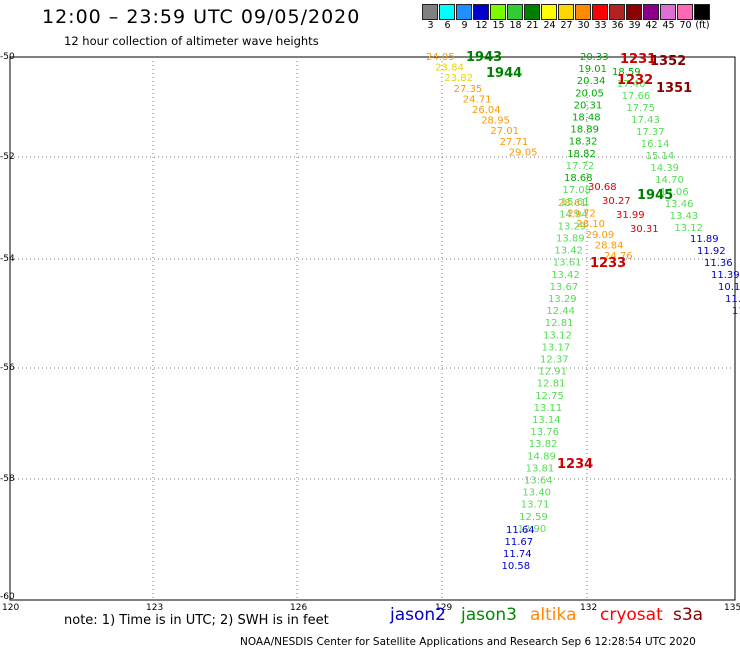 The height and width of the screenshot is (650, 740). What do you see at coordinates (552, 372) in the screenshot?
I see `swh-value: 12.91` at bounding box center [552, 372].